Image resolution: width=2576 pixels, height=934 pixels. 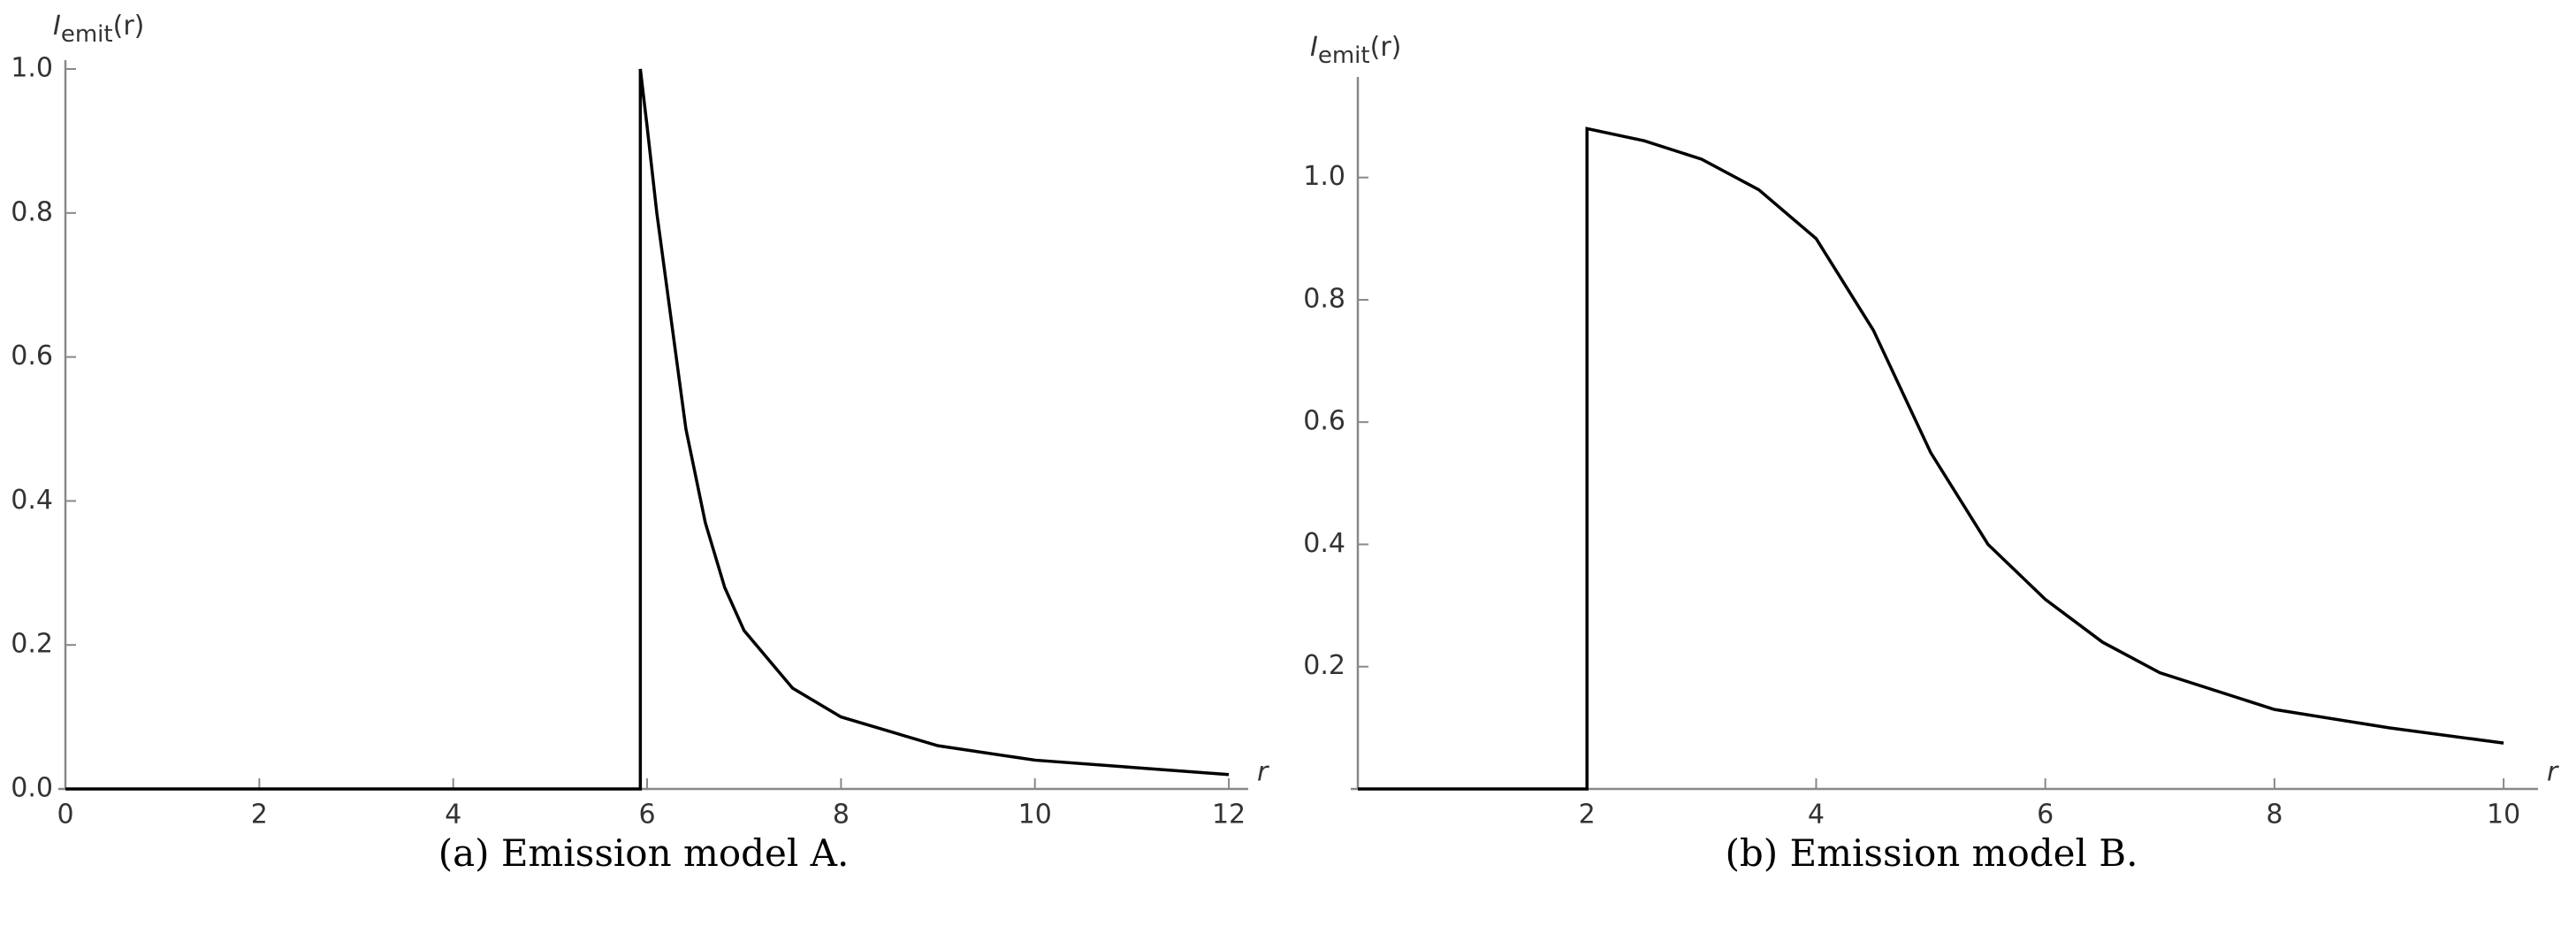 I want to click on y-tick-label: 0.0, so click(x=32, y=789).